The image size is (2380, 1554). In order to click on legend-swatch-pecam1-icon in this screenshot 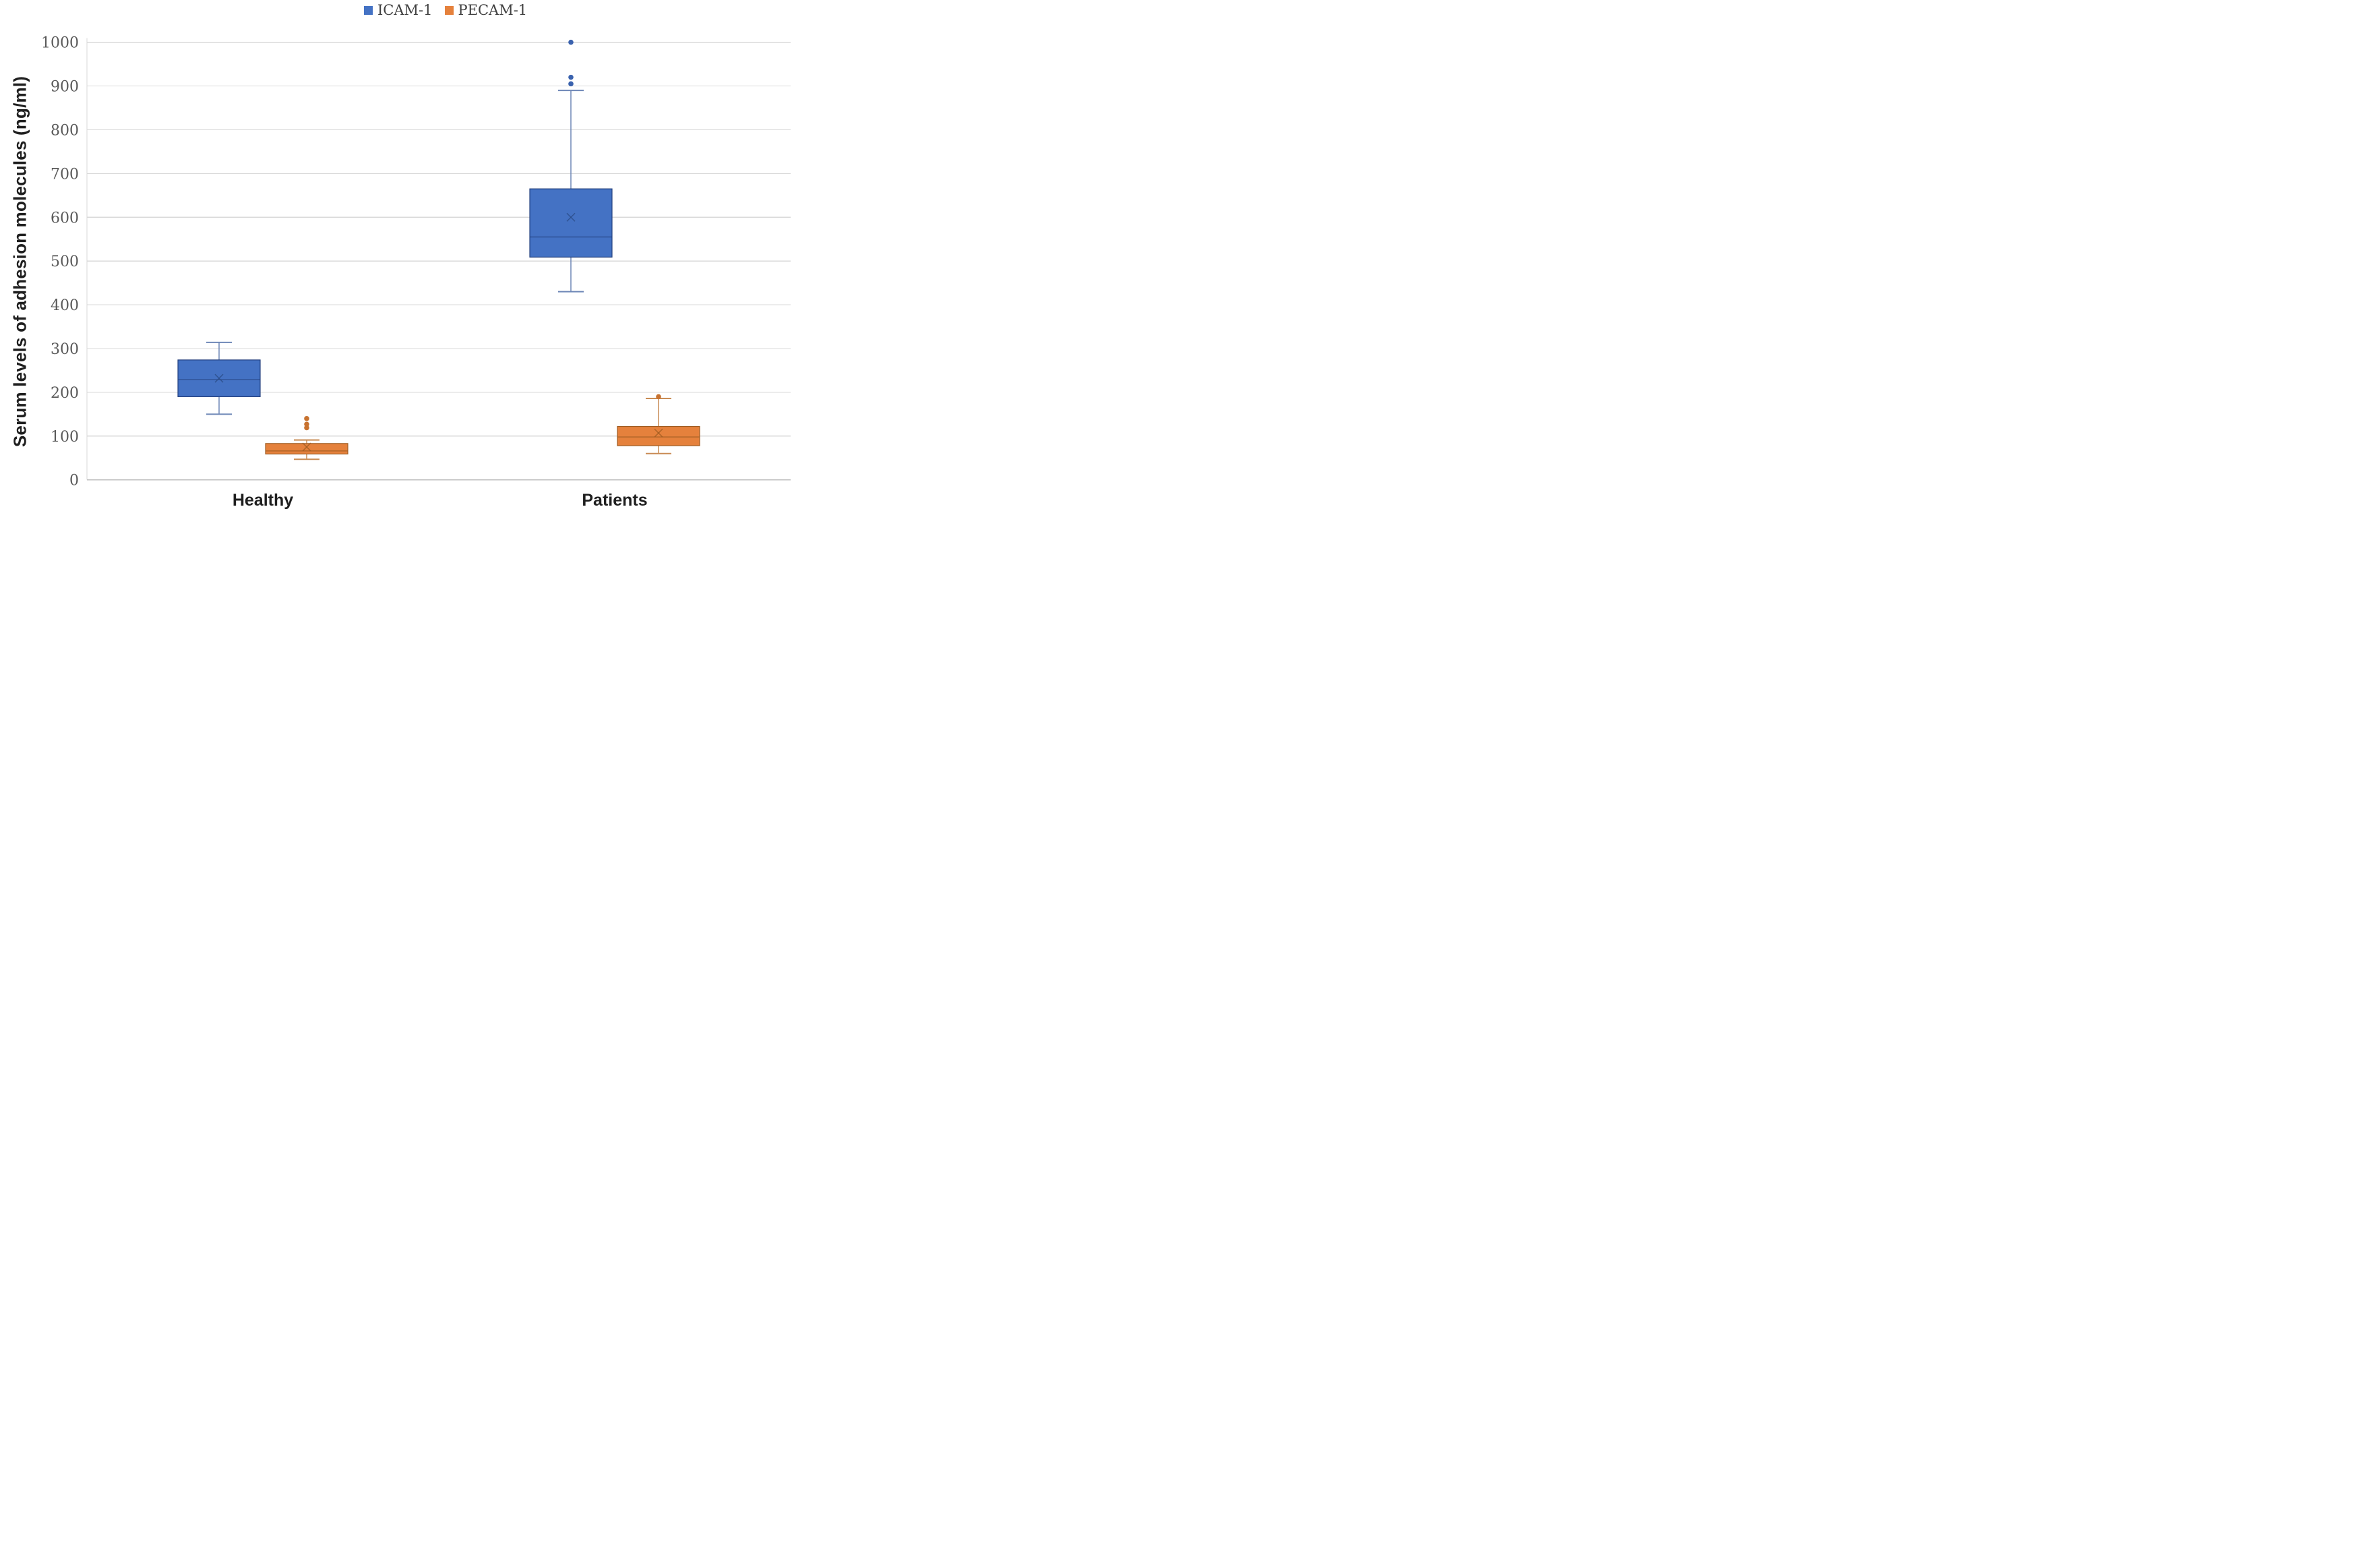, I will do `click(449, 10)`.